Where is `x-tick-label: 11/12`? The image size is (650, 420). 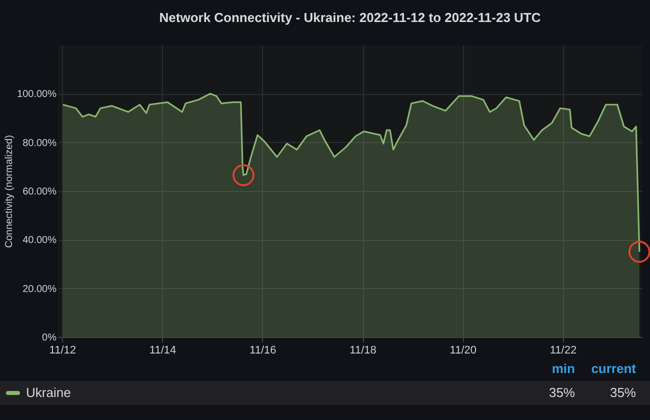
x-tick-label: 11/12 is located at coordinates (62, 350).